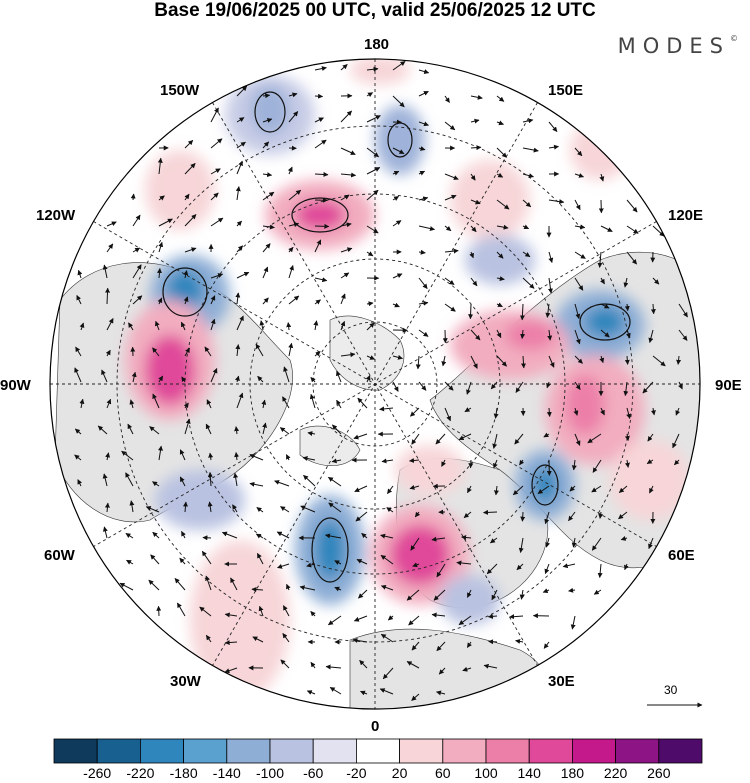 This screenshot has height=783, width=750. I want to click on colorbar-tick-label: -140, so click(226, 773).